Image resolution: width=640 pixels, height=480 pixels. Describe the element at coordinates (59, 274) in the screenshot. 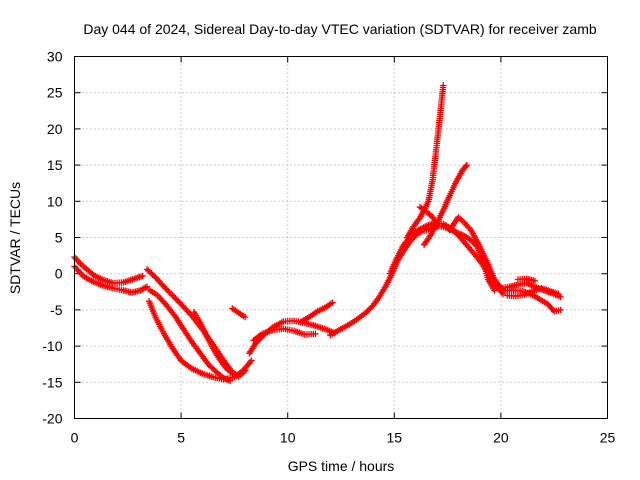

I see `y-tick-label: 0` at that location.